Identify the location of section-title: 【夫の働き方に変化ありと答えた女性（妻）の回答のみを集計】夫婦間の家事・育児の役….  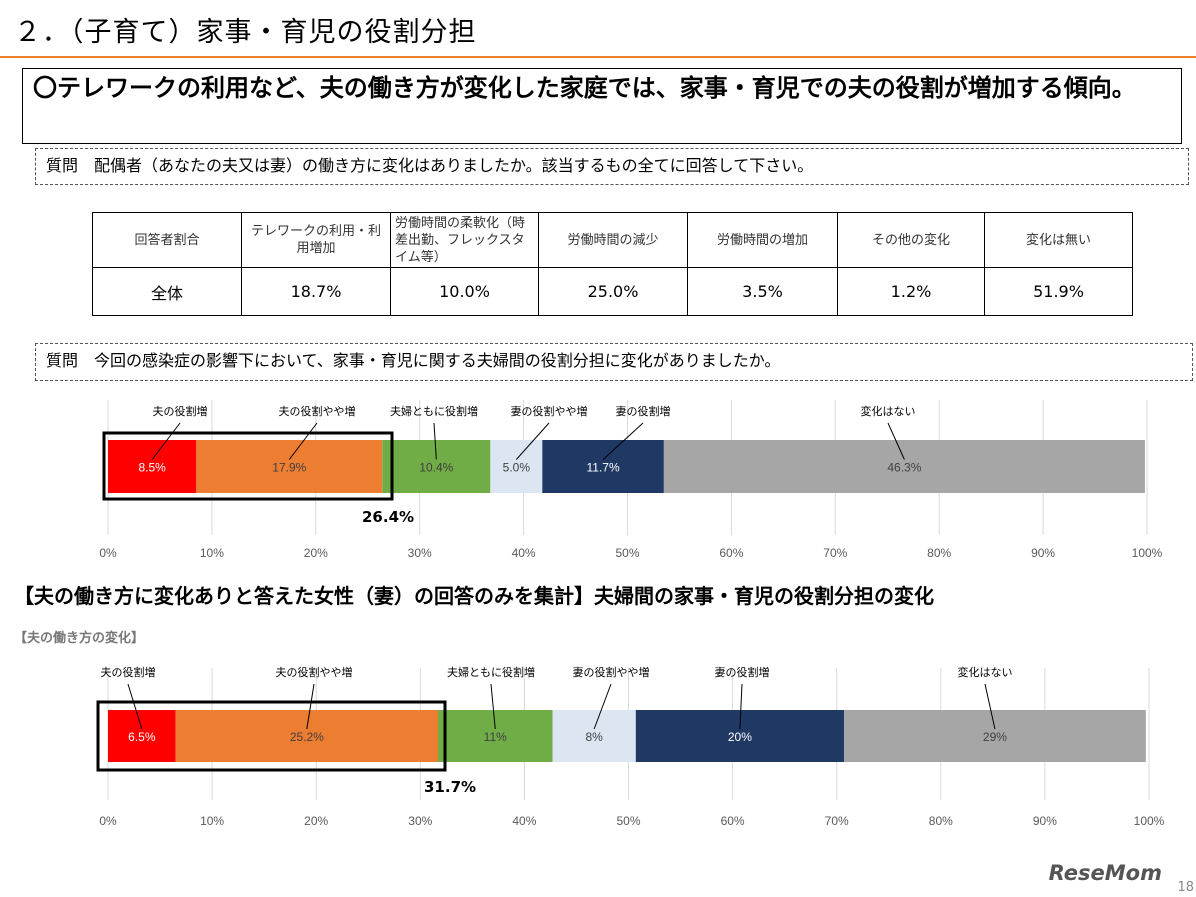
(474, 596).